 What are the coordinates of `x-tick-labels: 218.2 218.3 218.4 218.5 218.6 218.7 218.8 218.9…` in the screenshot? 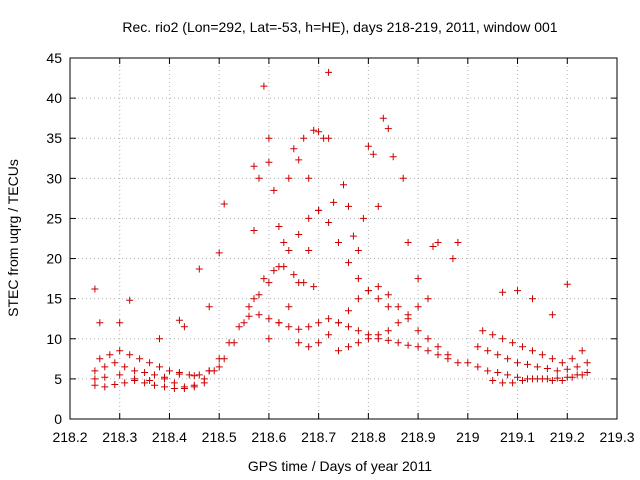 It's located at (343, 437).